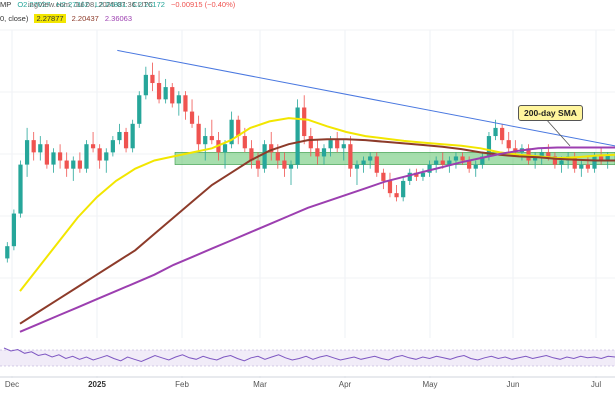 The height and width of the screenshot is (410, 615). I want to click on sma-200-annotation: 200-day SMA, so click(550, 113).